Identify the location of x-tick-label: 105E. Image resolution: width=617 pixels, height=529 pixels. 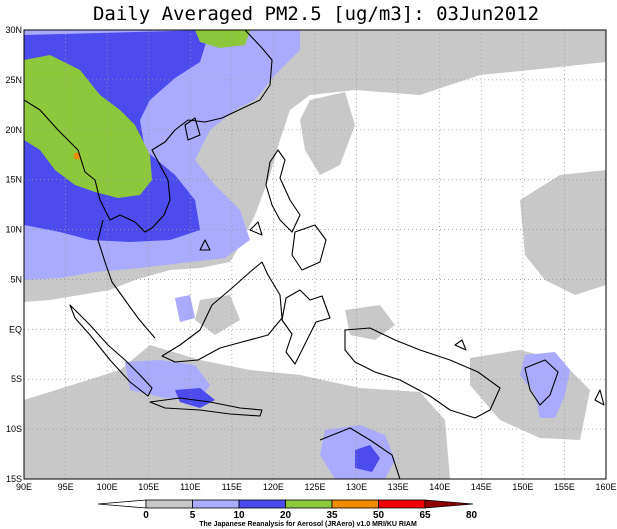
(148, 487).